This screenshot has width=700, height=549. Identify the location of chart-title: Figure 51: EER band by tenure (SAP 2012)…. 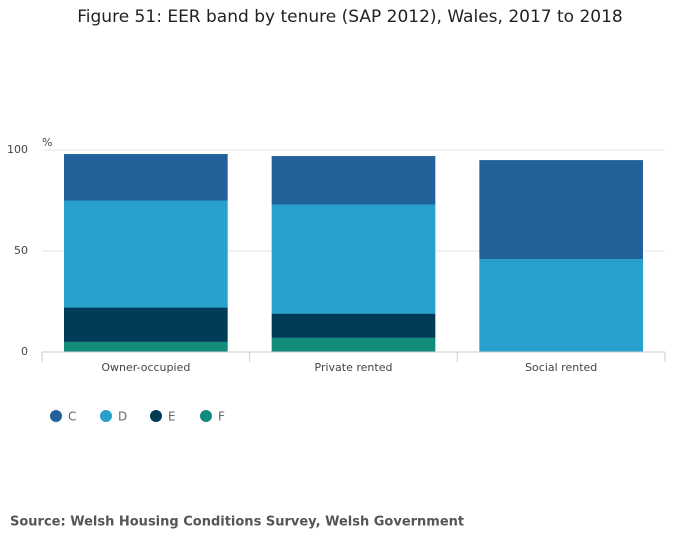
(349, 17).